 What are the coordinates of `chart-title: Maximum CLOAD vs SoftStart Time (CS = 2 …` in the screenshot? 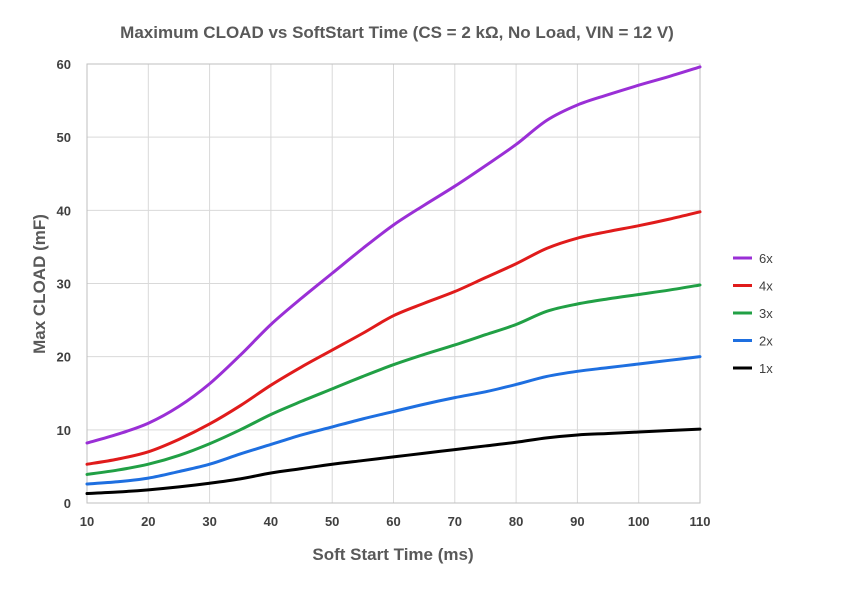 It's located at (397, 32).